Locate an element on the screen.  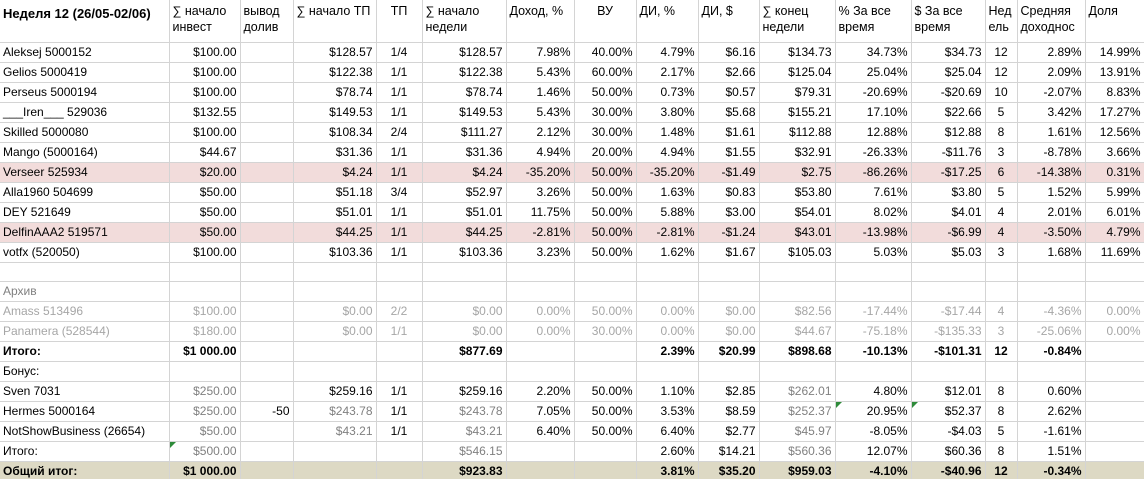
cell-di-pct: 0.00% is located at coordinates (667, 331).